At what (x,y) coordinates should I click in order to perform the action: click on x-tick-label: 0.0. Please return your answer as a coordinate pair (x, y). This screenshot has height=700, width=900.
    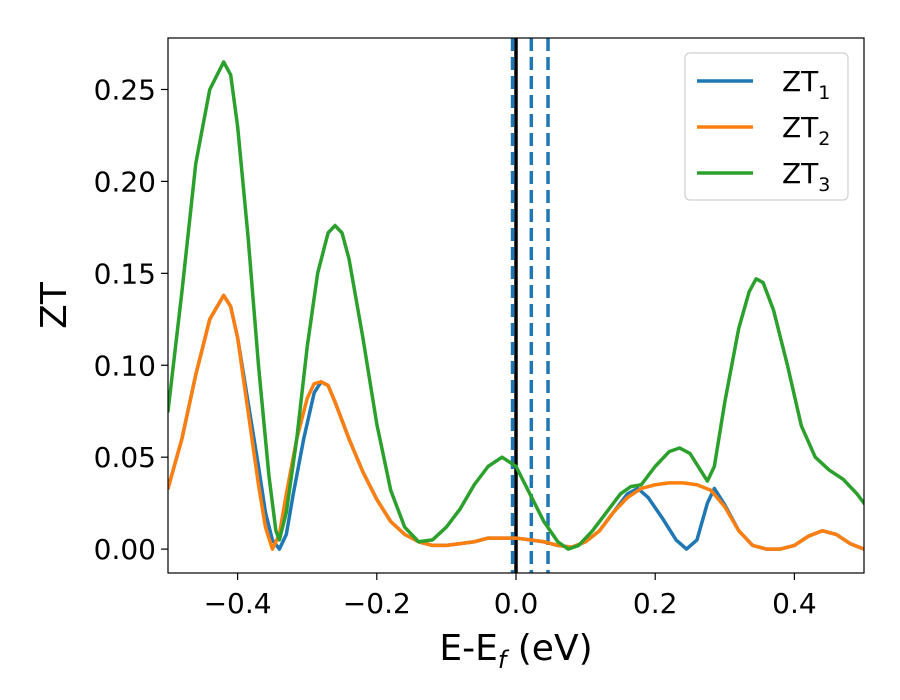
    Looking at the image, I should click on (516, 603).